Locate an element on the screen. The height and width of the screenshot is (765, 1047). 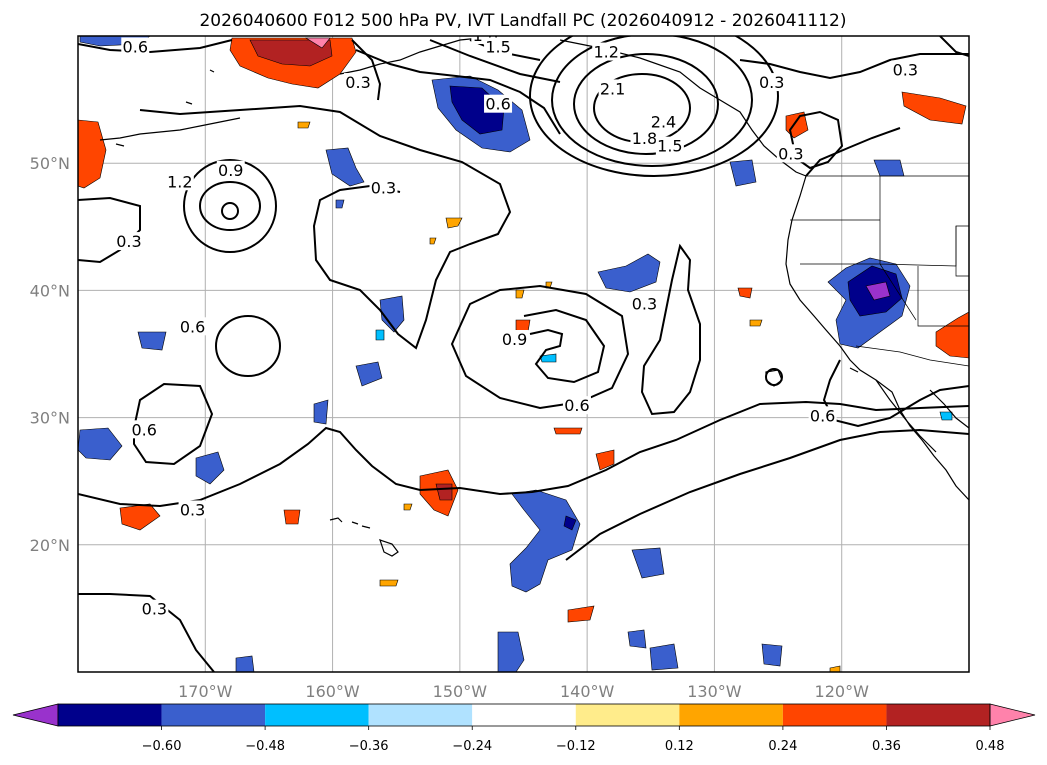
longitude-labels: 170°W 160°W 150°W 140°W 130°W 120°W is located at coordinates (523, 691).